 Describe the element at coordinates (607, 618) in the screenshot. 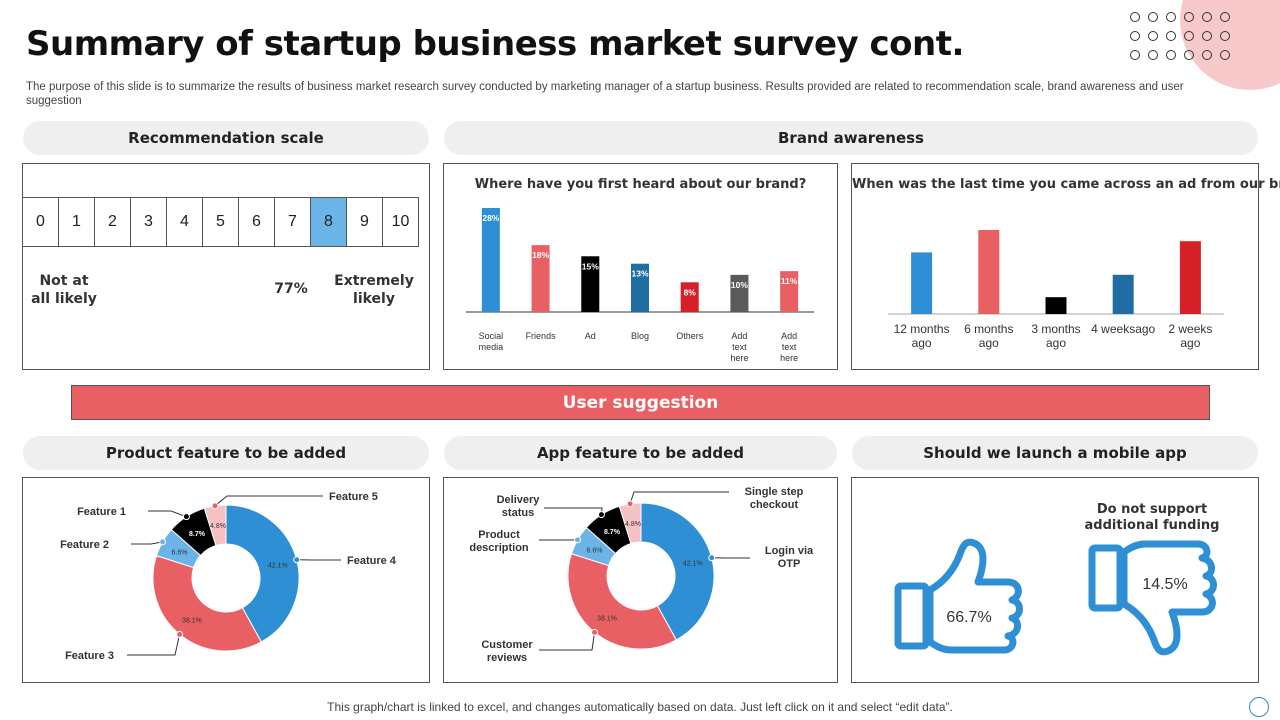

I see `donut-value-label: 38.1%` at that location.